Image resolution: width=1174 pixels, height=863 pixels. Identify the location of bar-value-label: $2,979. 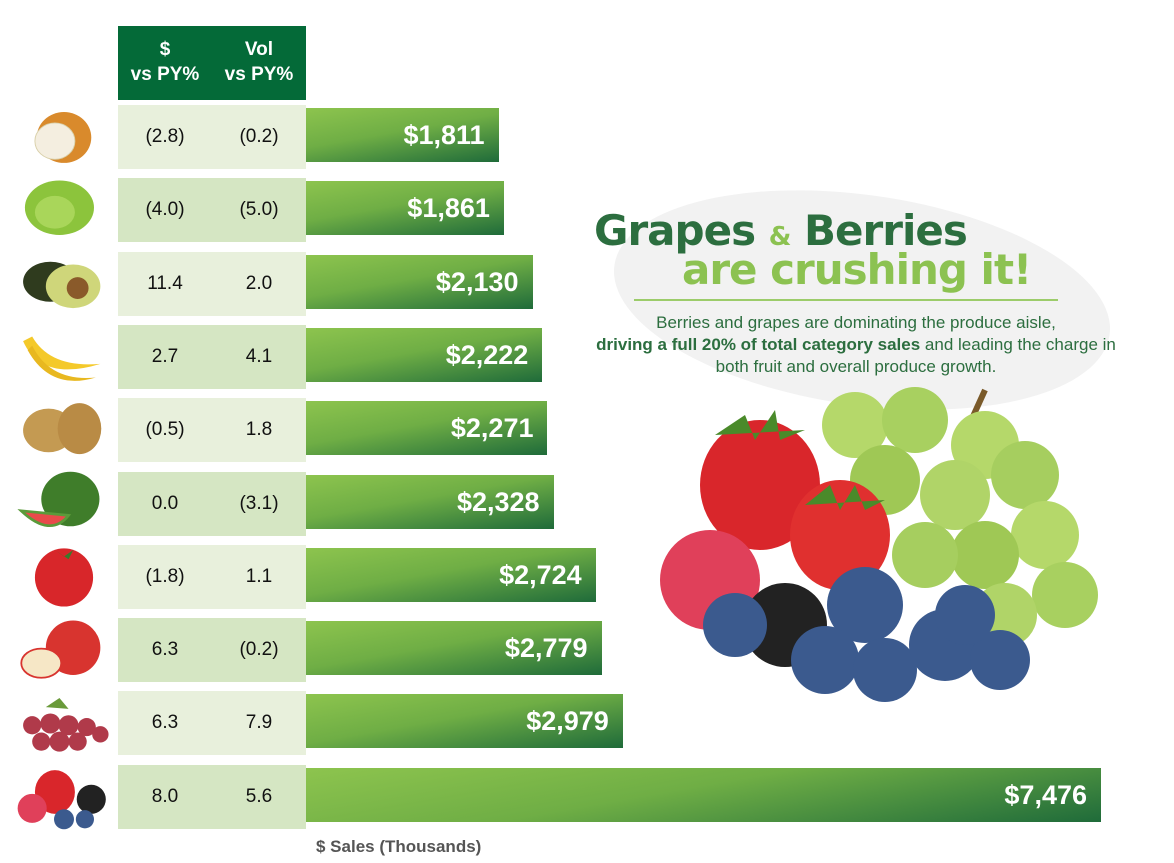
(567, 721).